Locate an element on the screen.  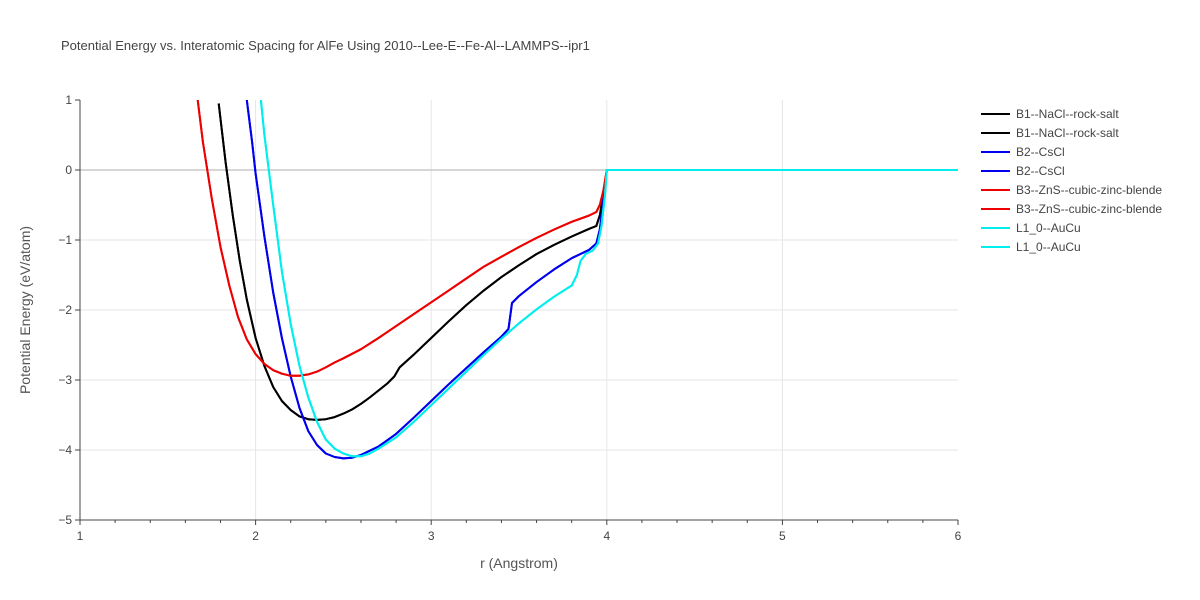
x-tick-label: 1 is located at coordinates (80, 536).